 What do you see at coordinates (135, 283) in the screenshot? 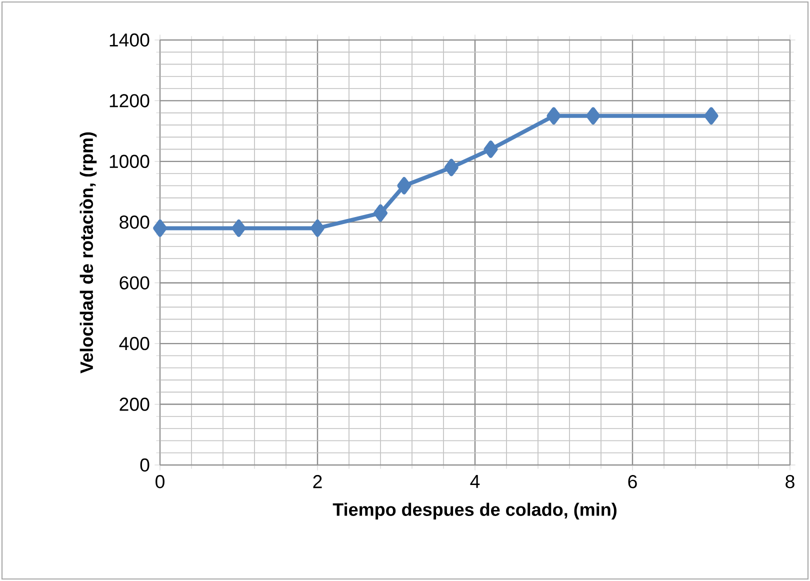
I see `y-tick-label: 600` at bounding box center [135, 283].